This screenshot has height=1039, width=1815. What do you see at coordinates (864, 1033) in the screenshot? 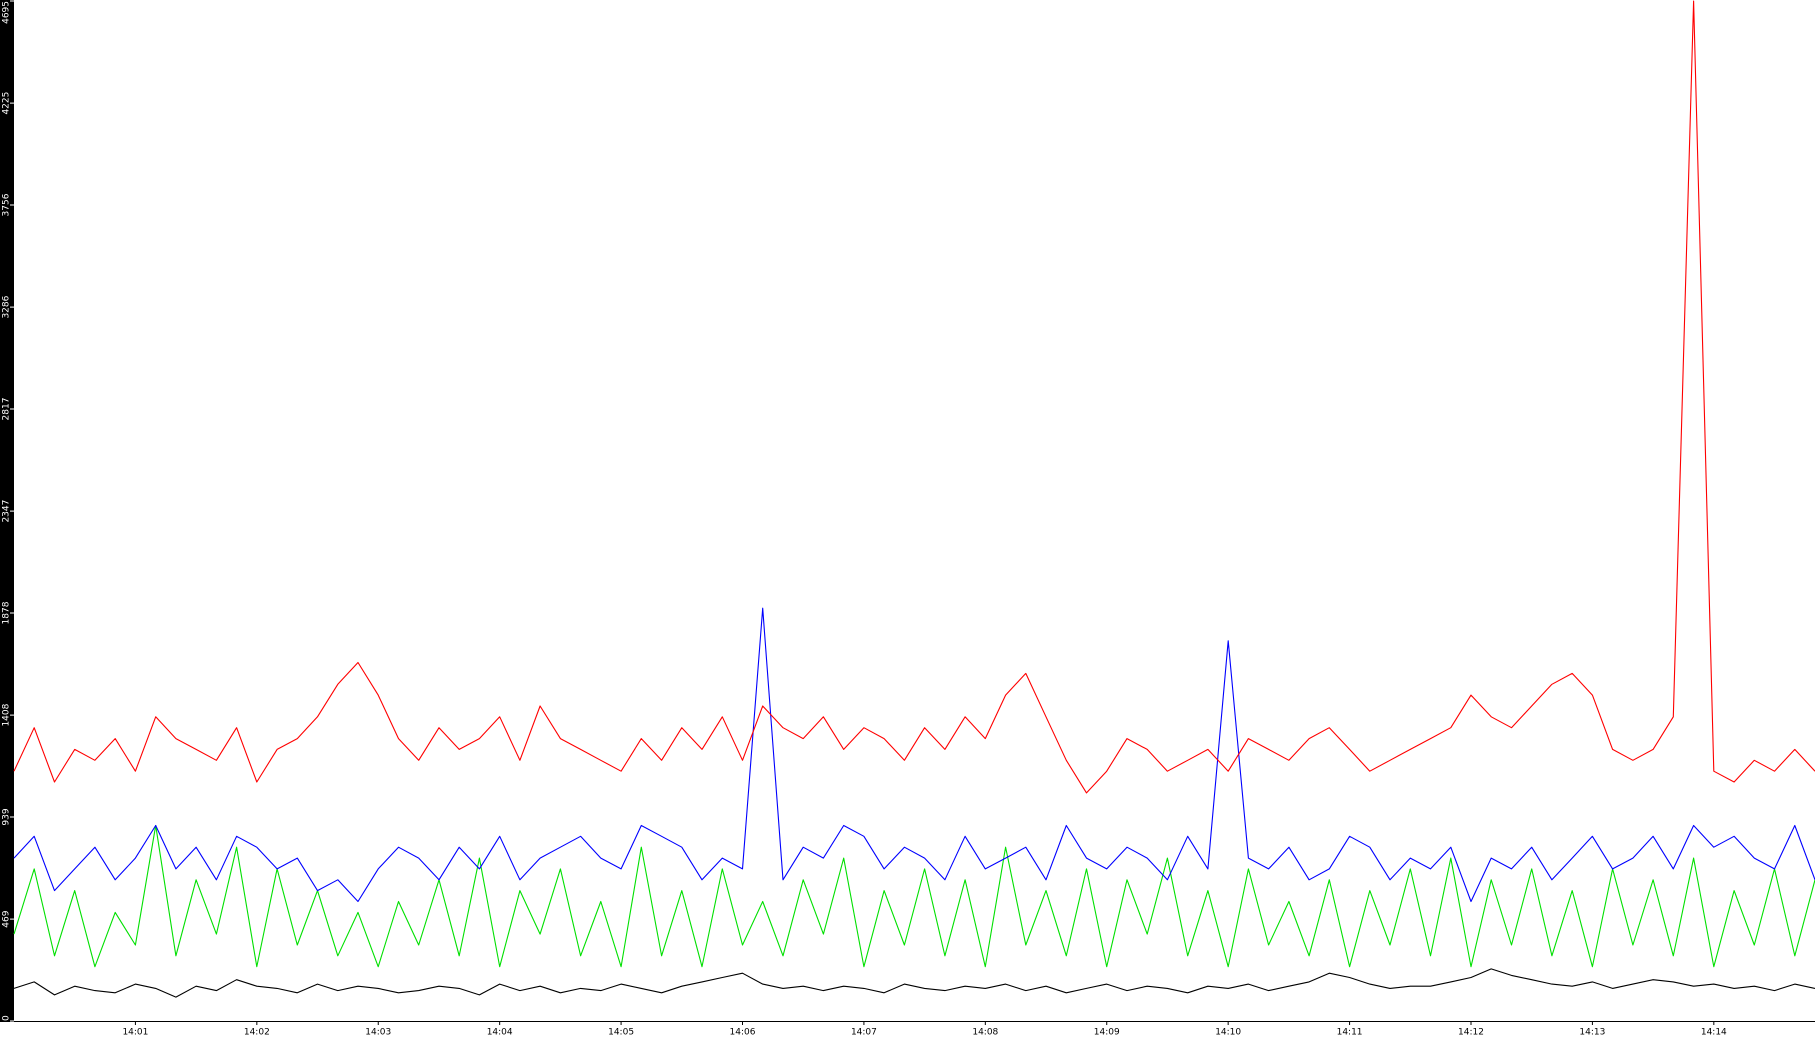
I see `x-tick-label: 14:07` at bounding box center [864, 1033].